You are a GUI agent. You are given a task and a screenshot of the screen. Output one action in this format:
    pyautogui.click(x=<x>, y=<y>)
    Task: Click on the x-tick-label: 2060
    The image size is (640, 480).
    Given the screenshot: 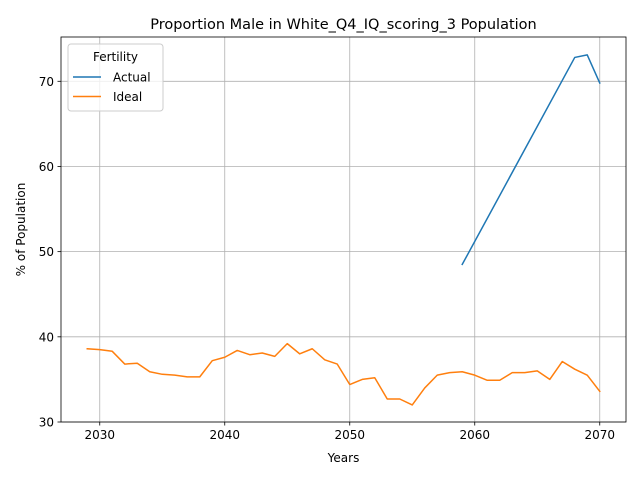 What is the action you would take?
    pyautogui.click(x=474, y=435)
    